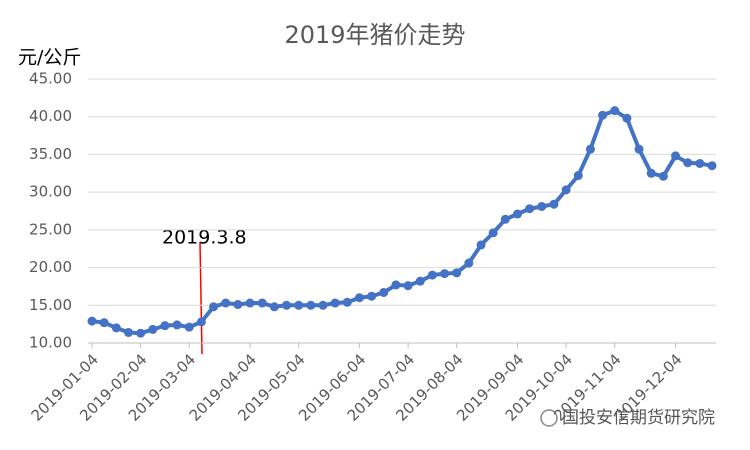  I want to click on annotation-line, so click(201, 298).